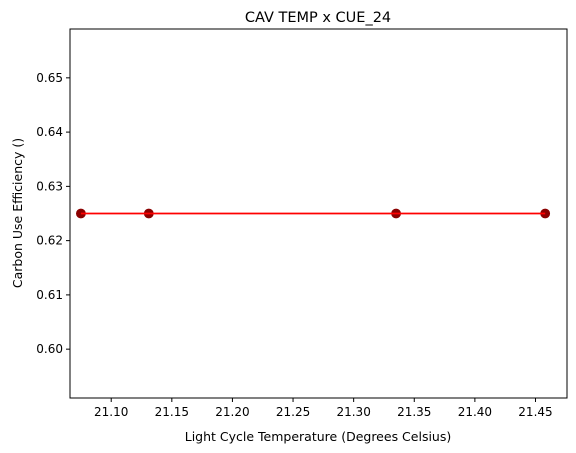 The image size is (576, 453). Describe the element at coordinates (49, 349) in the screenshot. I see `y-tick-label: 0.60` at that location.